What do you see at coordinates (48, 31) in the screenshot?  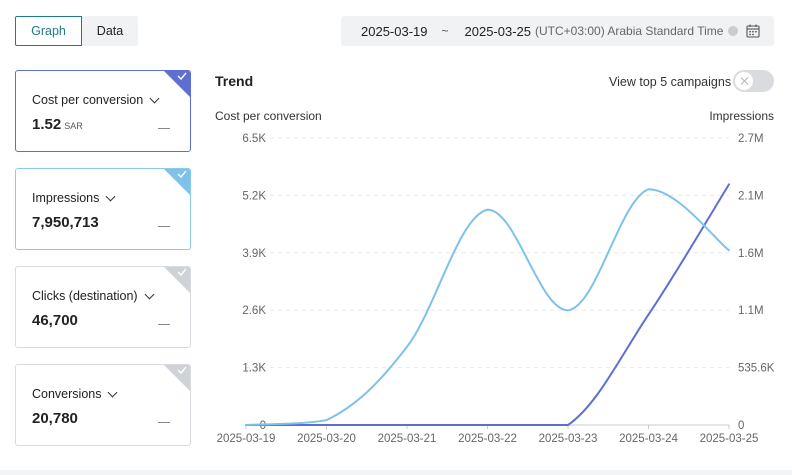 I see `graph-view-button: Graph` at bounding box center [48, 31].